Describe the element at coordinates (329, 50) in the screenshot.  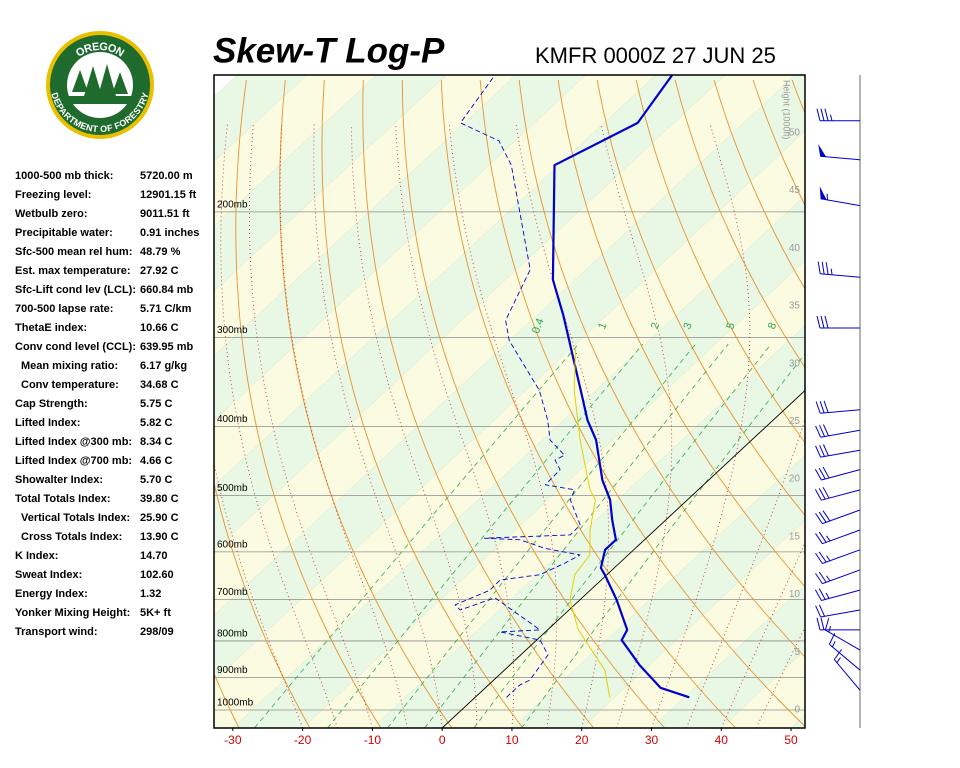
I see `chart-title: Skew-T Log-P` at that location.